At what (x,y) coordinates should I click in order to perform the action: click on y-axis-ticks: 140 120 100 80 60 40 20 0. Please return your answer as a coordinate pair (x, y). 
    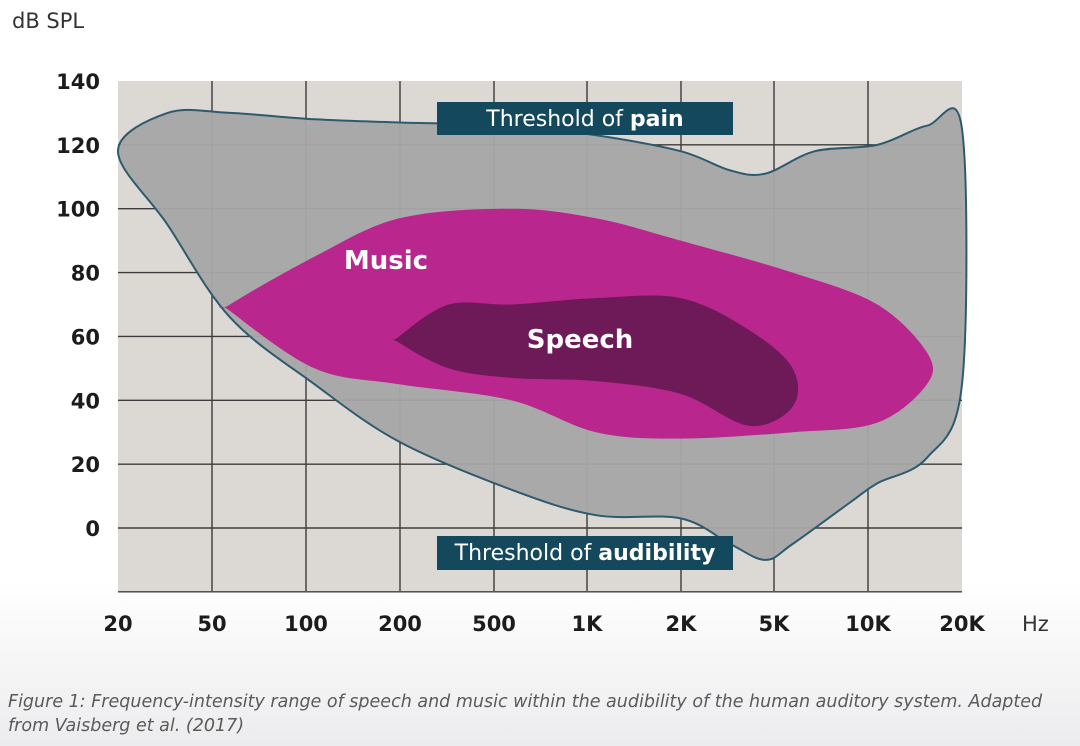
    Looking at the image, I should click on (78, 305).